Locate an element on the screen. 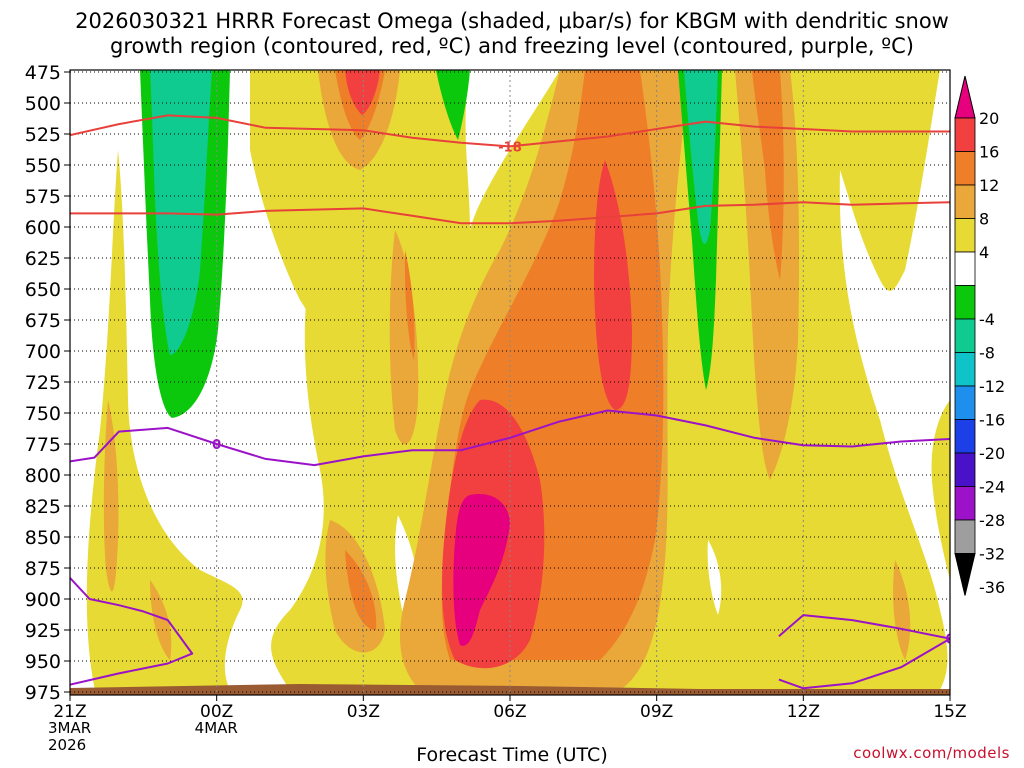 The height and width of the screenshot is (768, 1024). omega-tan-mid-left is located at coordinates (404, 337).